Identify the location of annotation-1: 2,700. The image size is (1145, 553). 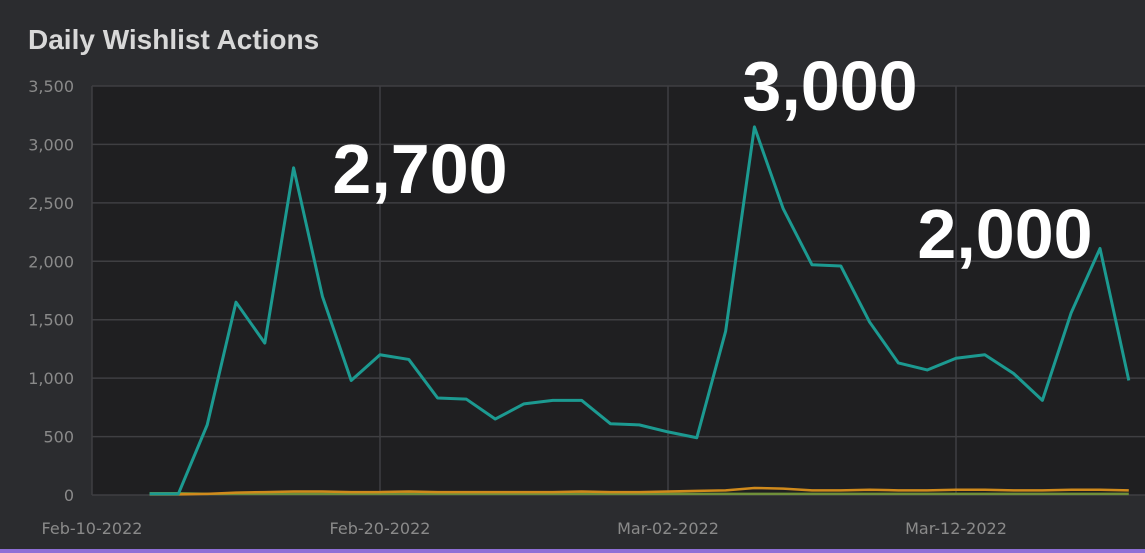
(419, 169).